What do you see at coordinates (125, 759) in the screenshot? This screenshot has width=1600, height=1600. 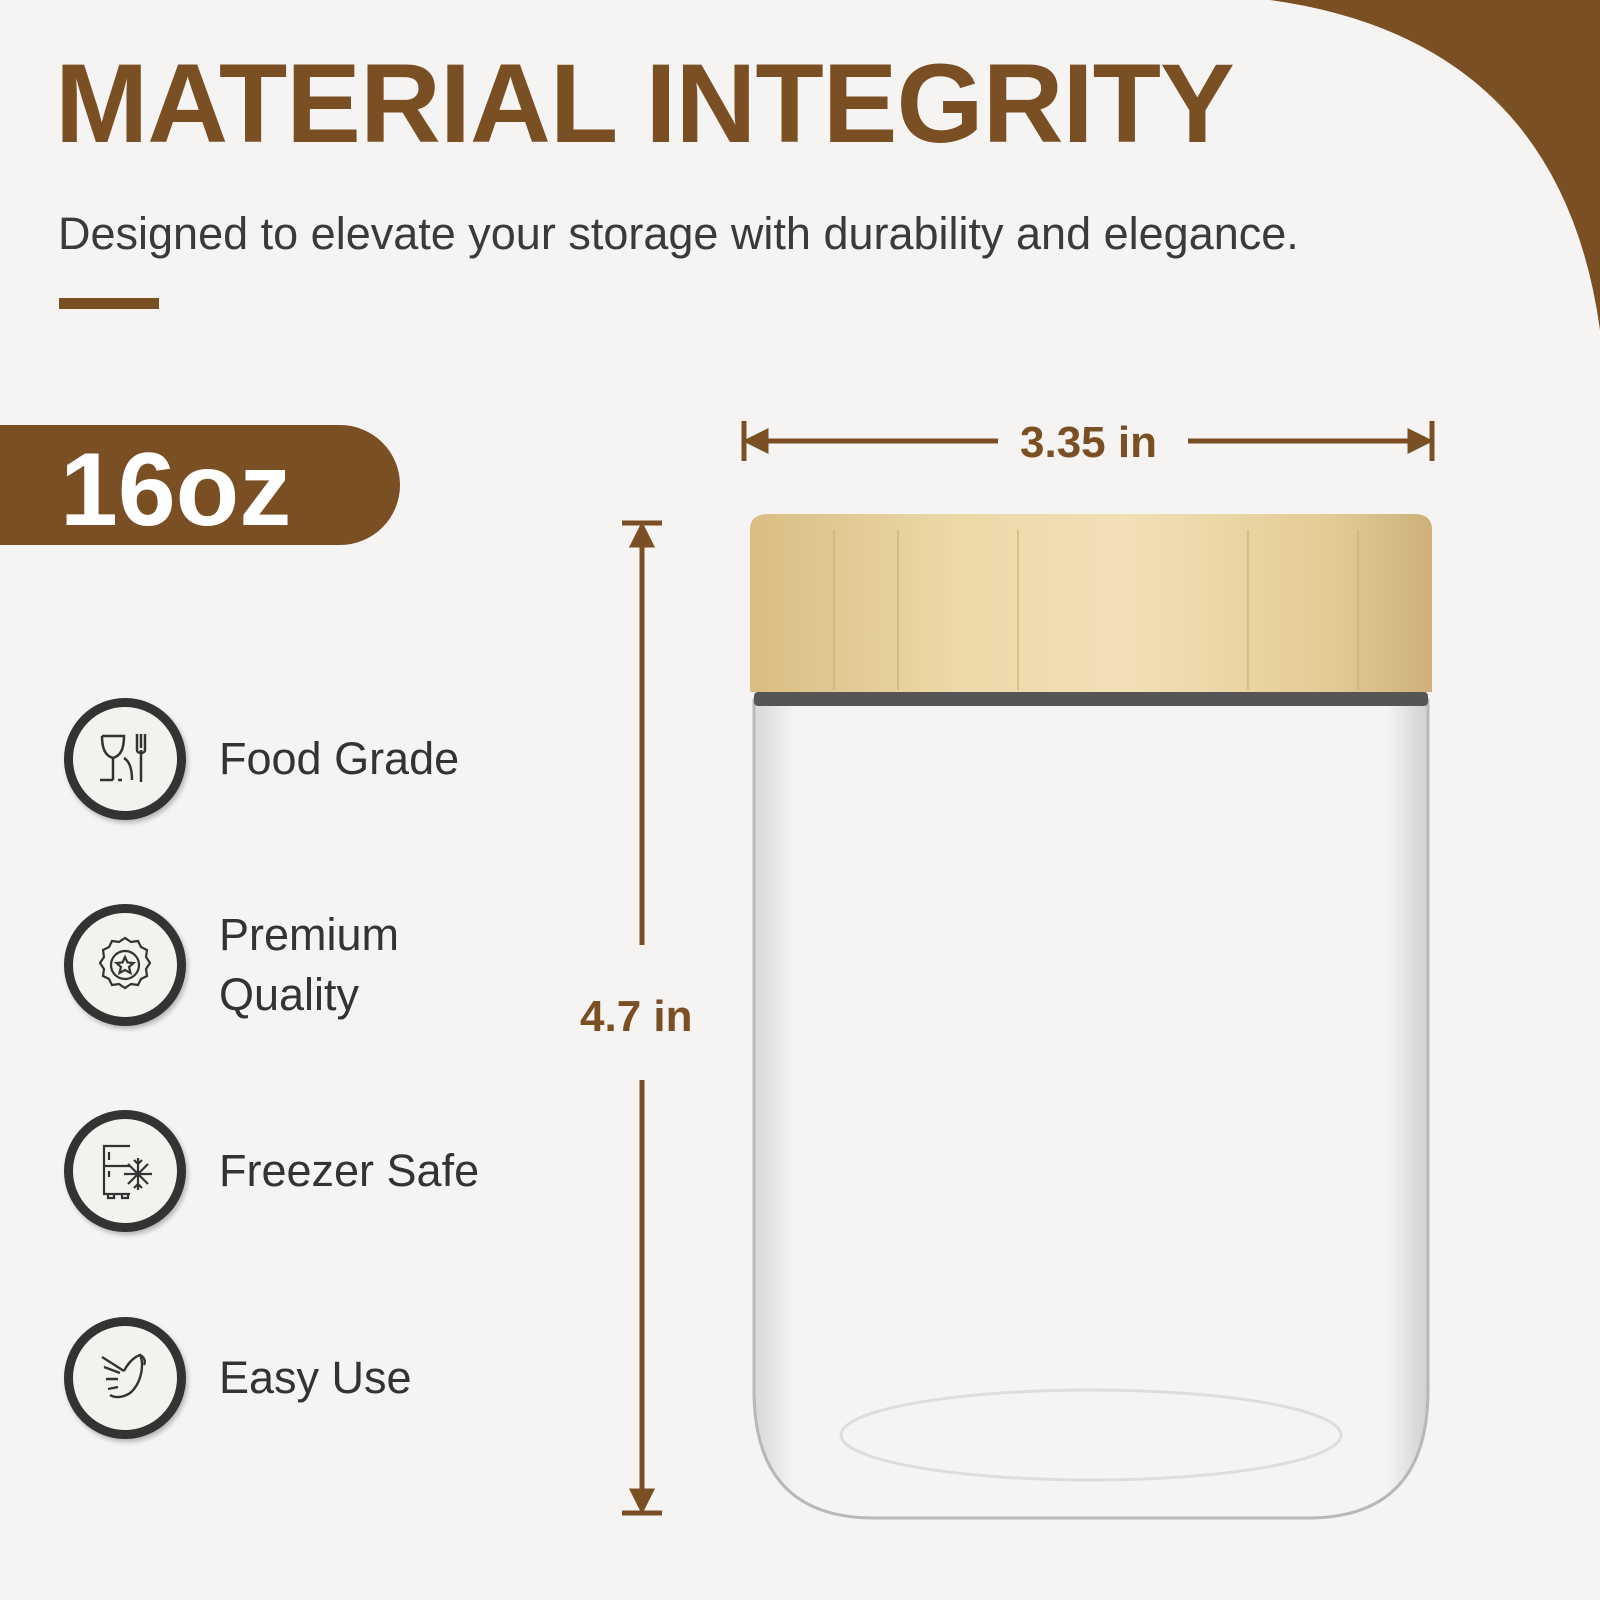 I see `wine-glass-fork-icon` at bounding box center [125, 759].